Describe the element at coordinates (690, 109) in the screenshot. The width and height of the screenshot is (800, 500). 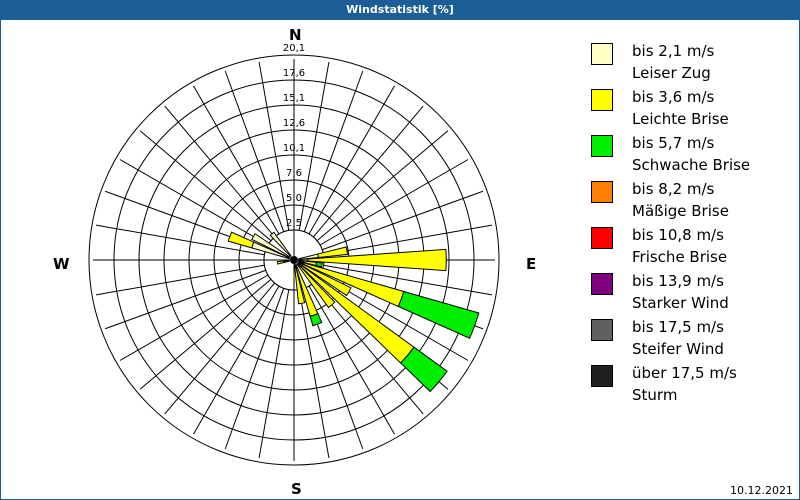
I see `legend-item: bis 3,6 m/s Leichte Brise` at that location.